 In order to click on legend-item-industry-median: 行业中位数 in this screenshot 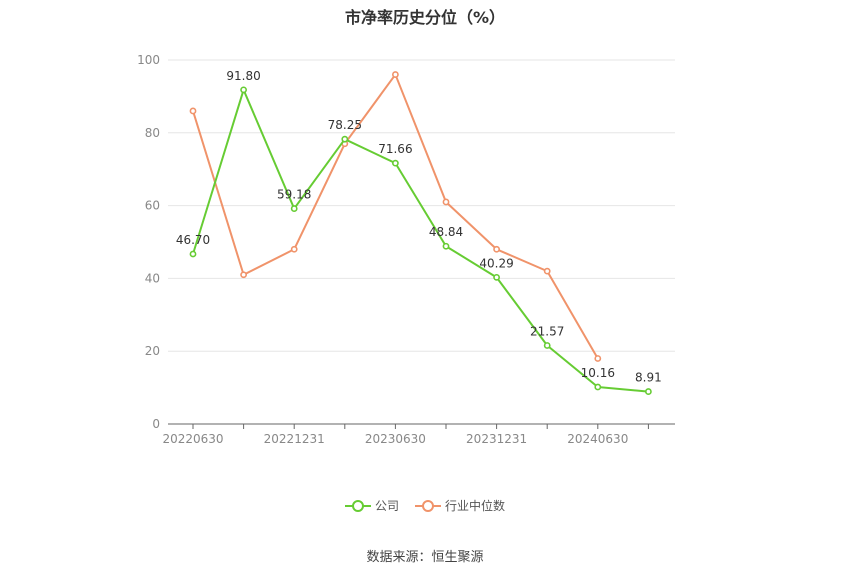, I will do `click(460, 505)`.